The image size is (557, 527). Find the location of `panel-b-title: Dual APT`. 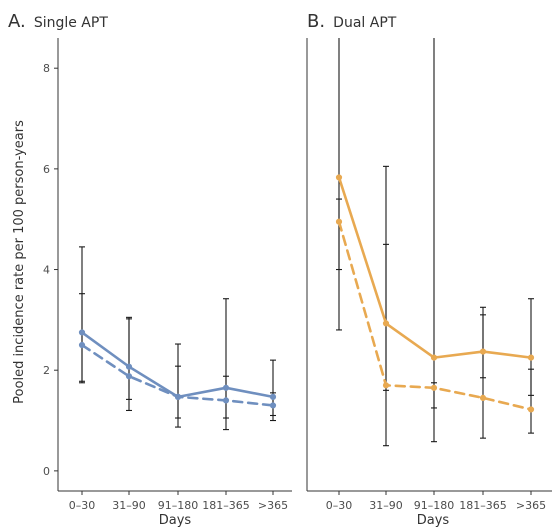

panel-b-title: Dual APT is located at coordinates (365, 23).